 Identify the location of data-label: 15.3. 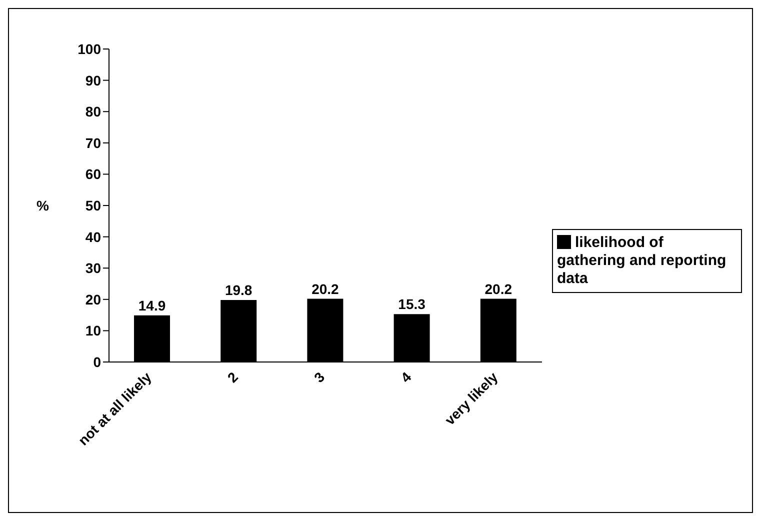
(412, 304).